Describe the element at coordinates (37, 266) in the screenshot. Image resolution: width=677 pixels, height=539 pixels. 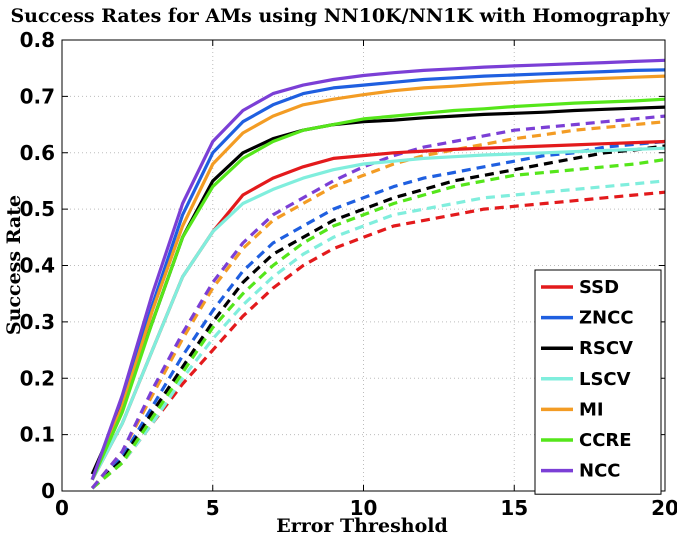
I see `y-tick-label: 0.4` at that location.